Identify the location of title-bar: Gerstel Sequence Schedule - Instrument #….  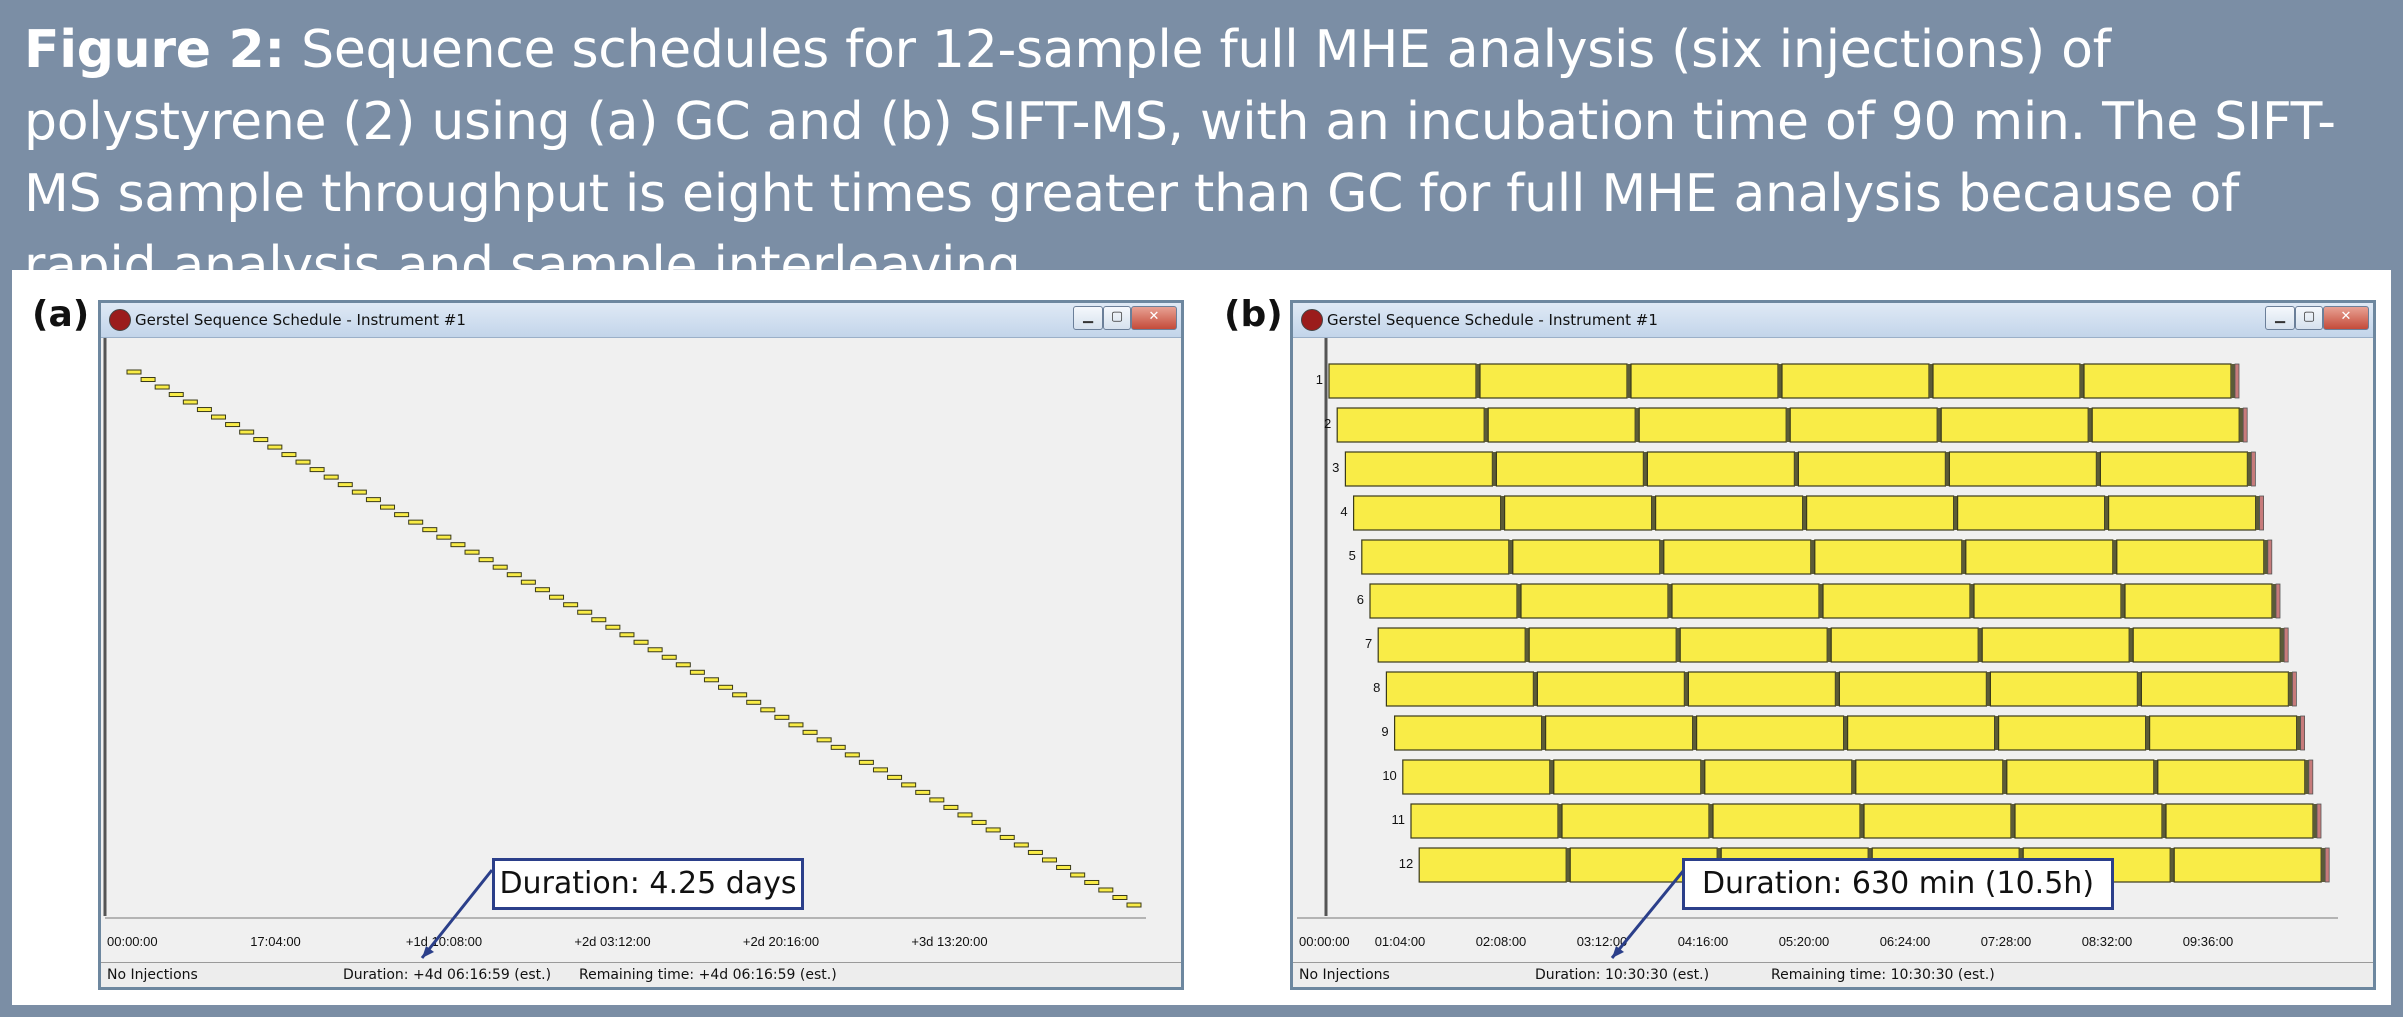
(641, 320).